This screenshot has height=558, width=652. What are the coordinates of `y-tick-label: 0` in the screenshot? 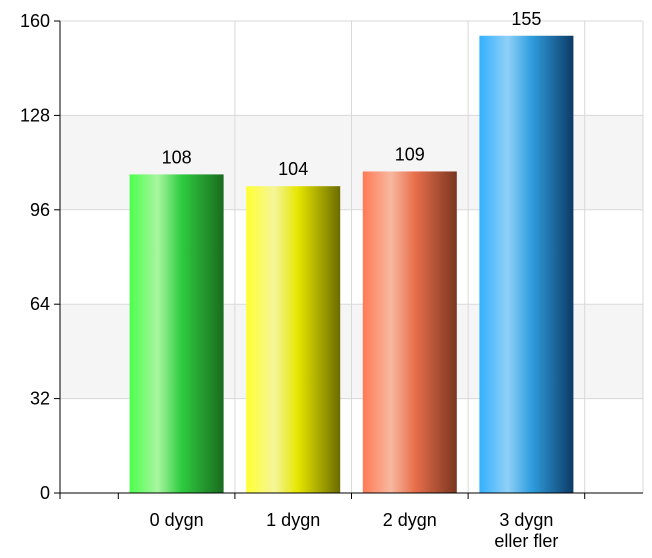 It's located at (45, 493).